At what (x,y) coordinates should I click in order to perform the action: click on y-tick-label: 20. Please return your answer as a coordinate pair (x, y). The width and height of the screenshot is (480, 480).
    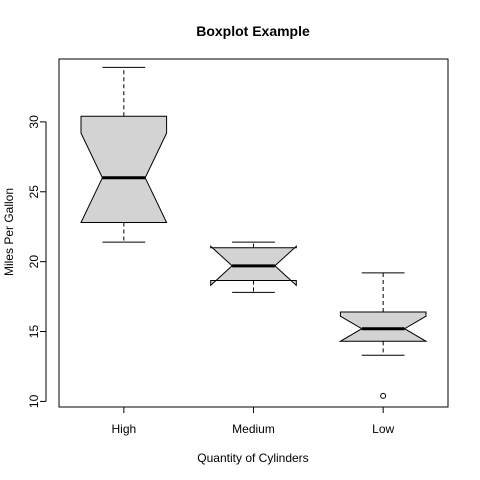
    Looking at the image, I should click on (34, 262).